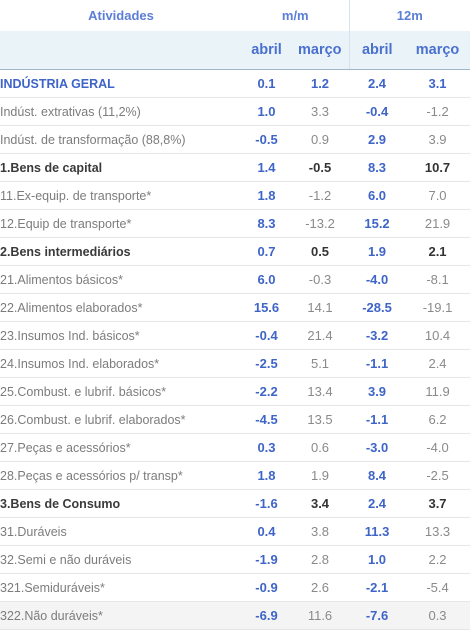 This screenshot has height=630, width=470. I want to click on mm-marco-value: -0.5, so click(320, 167).